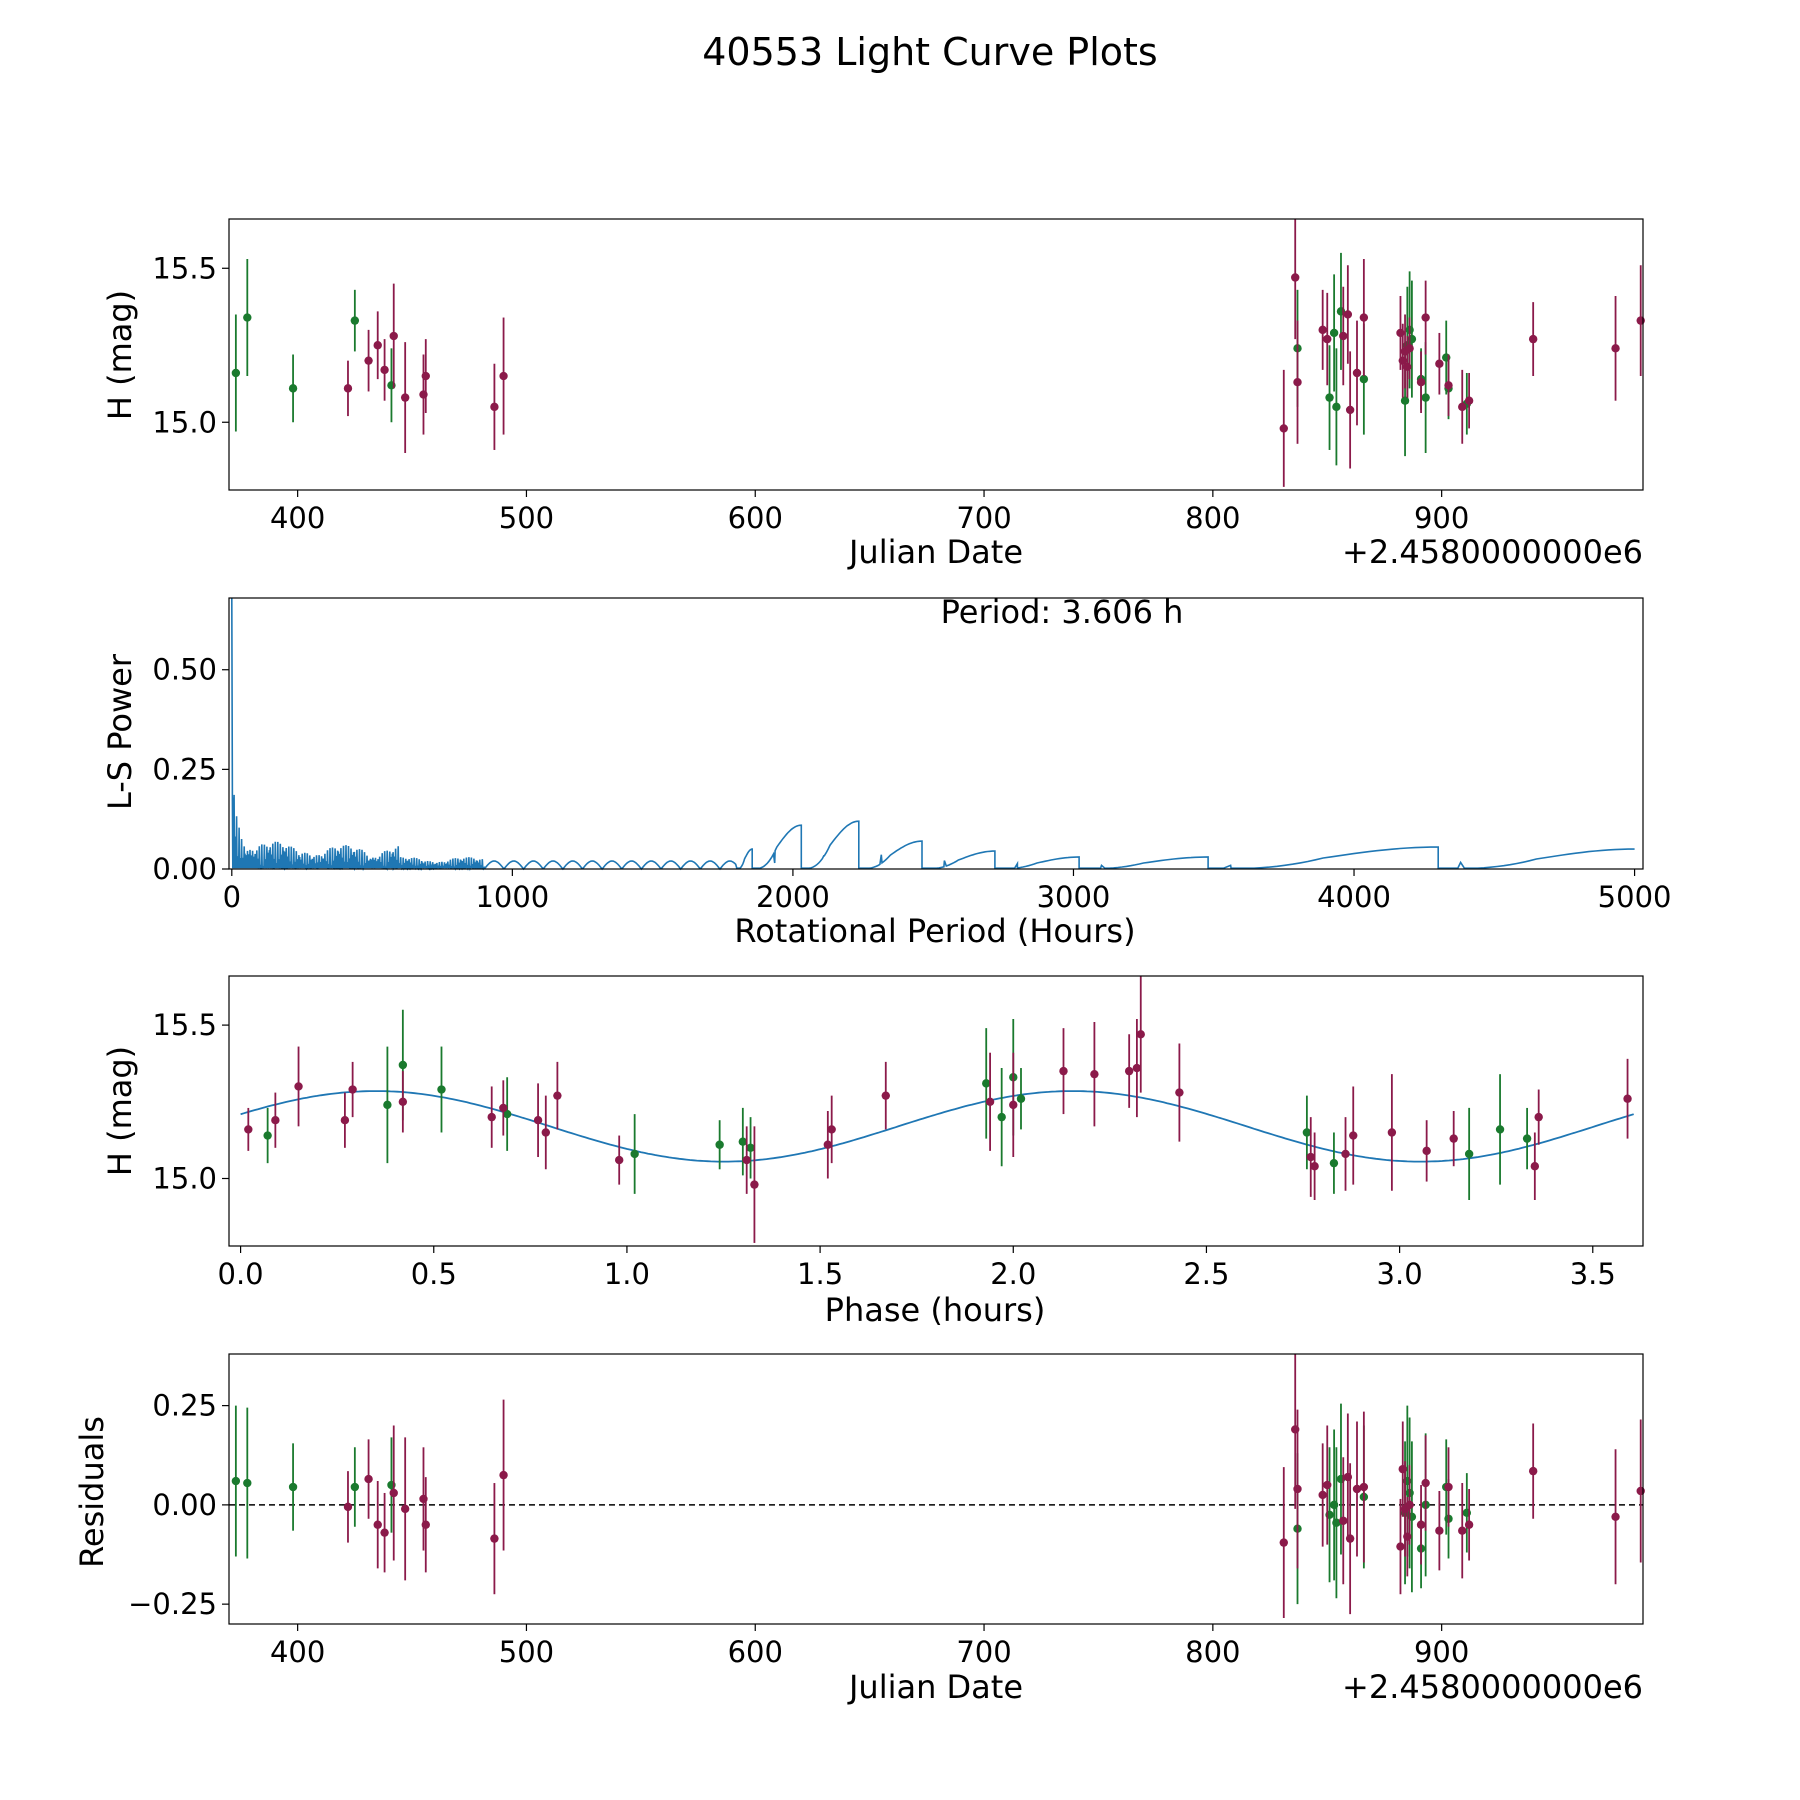  What do you see at coordinates (793, 897) in the screenshot?
I see `x-tick-label: 2000` at bounding box center [793, 897].